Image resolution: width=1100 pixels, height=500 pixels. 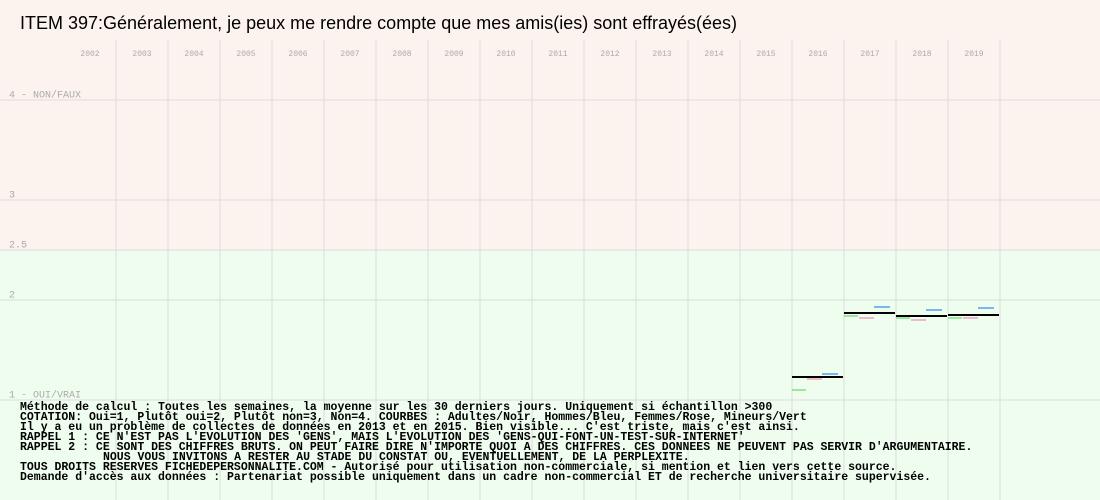 What do you see at coordinates (12, 196) in the screenshot?
I see `y-tick-label: 3` at bounding box center [12, 196].